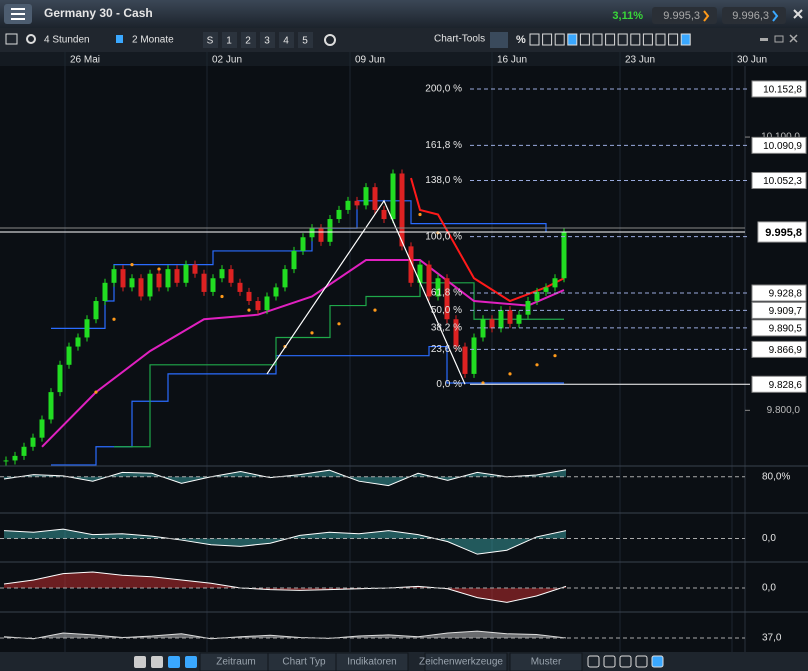 This screenshot has height=671, width=808. I want to click on preset: 2, so click(248, 41).